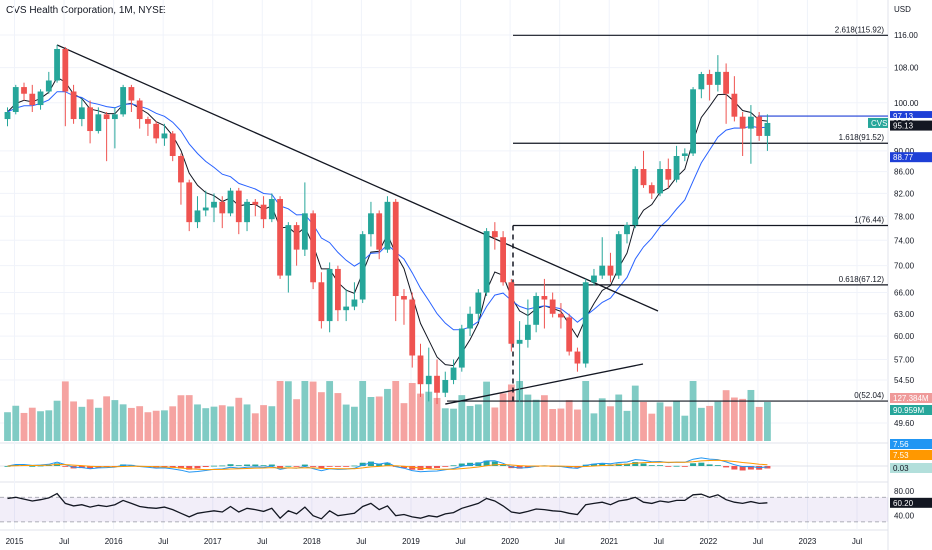  What do you see at coordinates (213, 541) in the screenshot?
I see `time-tick-label: 2017` at bounding box center [213, 541].